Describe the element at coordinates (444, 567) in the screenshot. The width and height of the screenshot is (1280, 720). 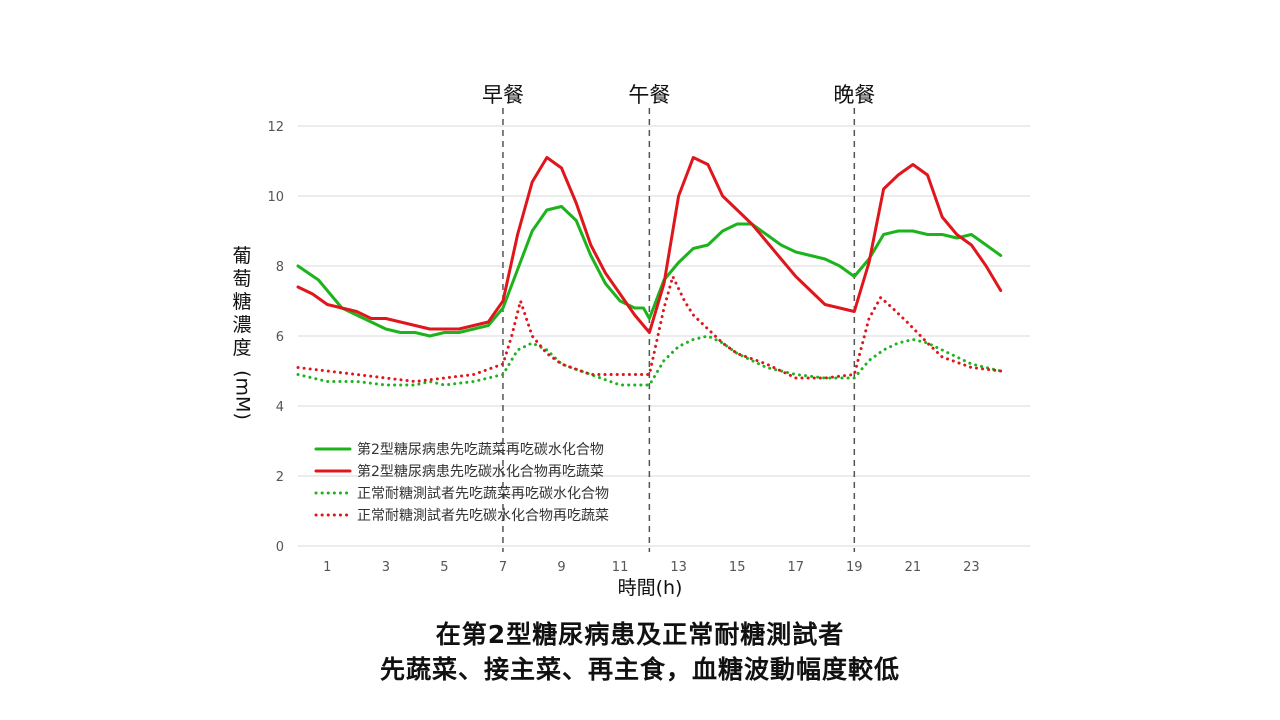
I see `x-tick-label: 5` at that location.